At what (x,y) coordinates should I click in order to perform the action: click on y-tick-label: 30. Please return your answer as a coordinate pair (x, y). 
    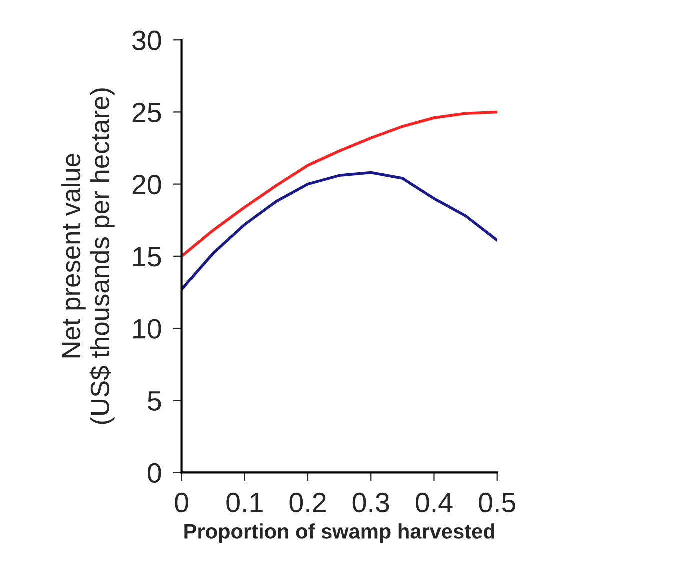
    Looking at the image, I should click on (147, 40).